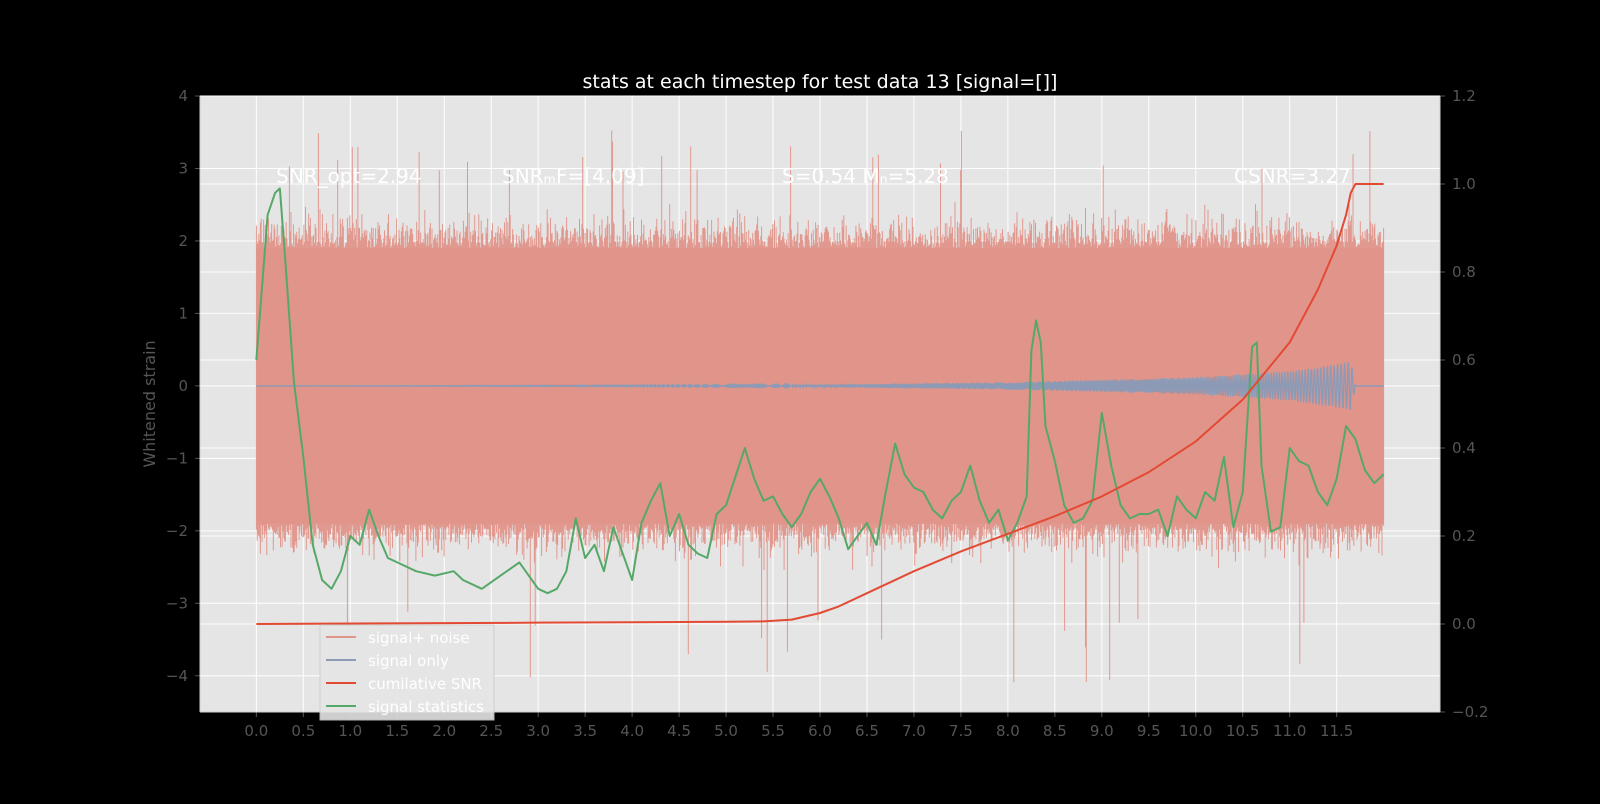 This screenshot has height=804, width=1600. Describe the element at coordinates (303, 731) in the screenshot. I see `x-tick-label: 0.5` at that location.